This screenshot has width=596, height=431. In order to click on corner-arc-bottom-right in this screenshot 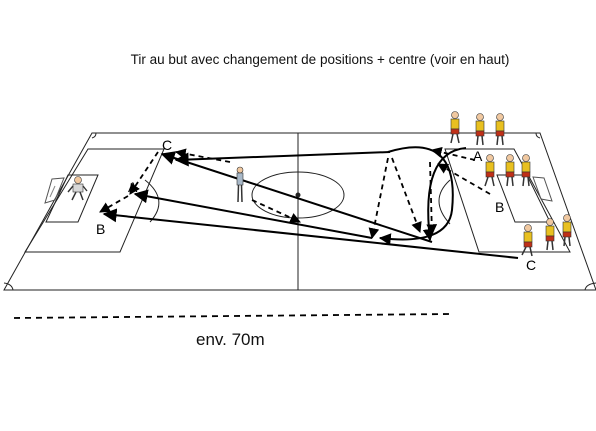, I will do `click(590, 286)`.